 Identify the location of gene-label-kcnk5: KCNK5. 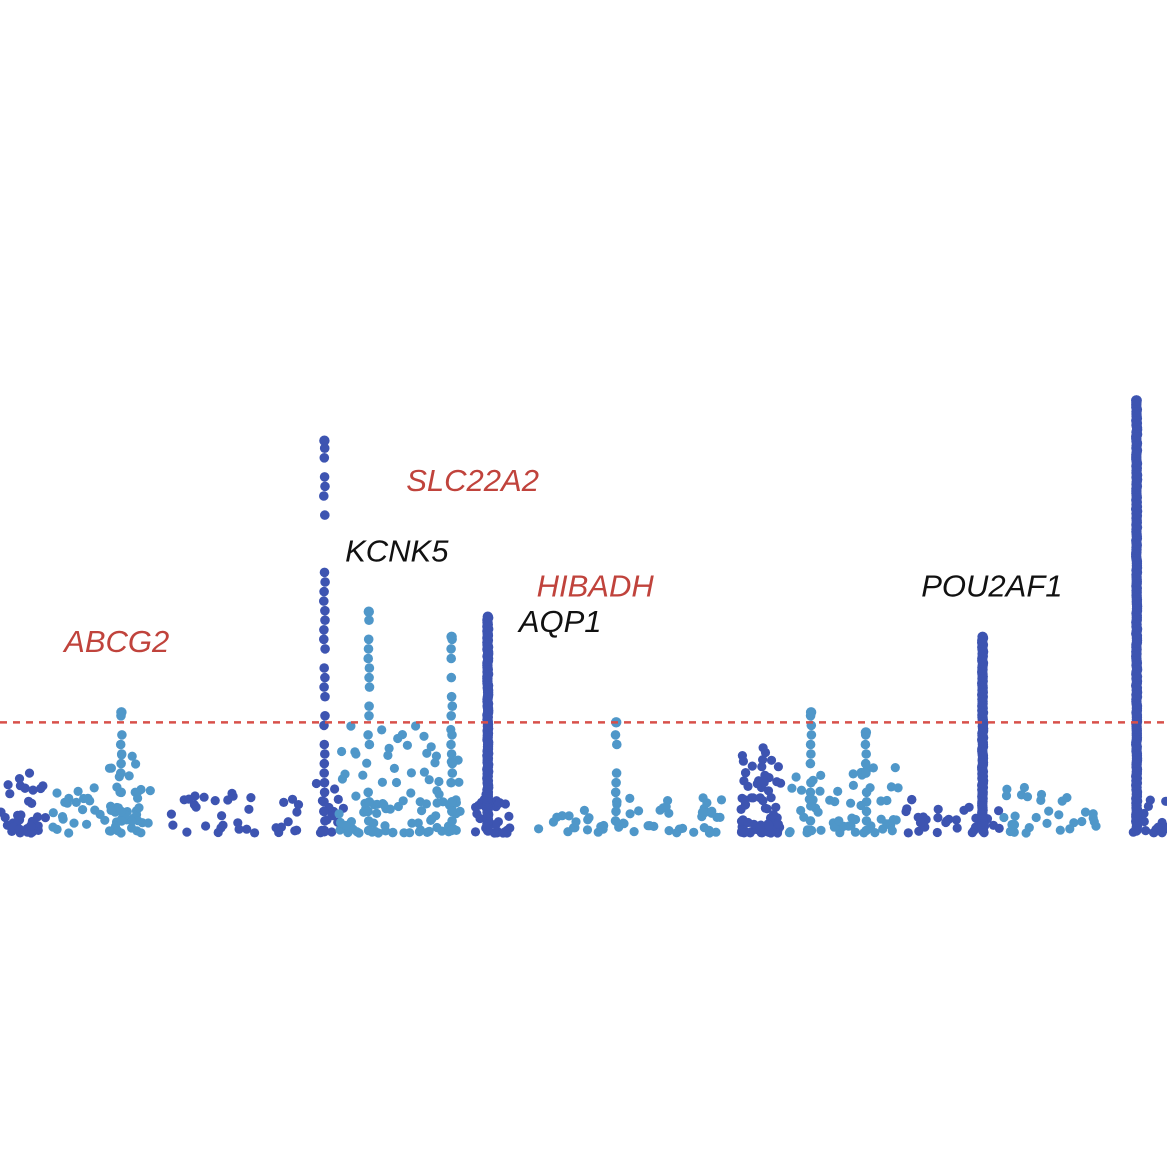
(397, 550).